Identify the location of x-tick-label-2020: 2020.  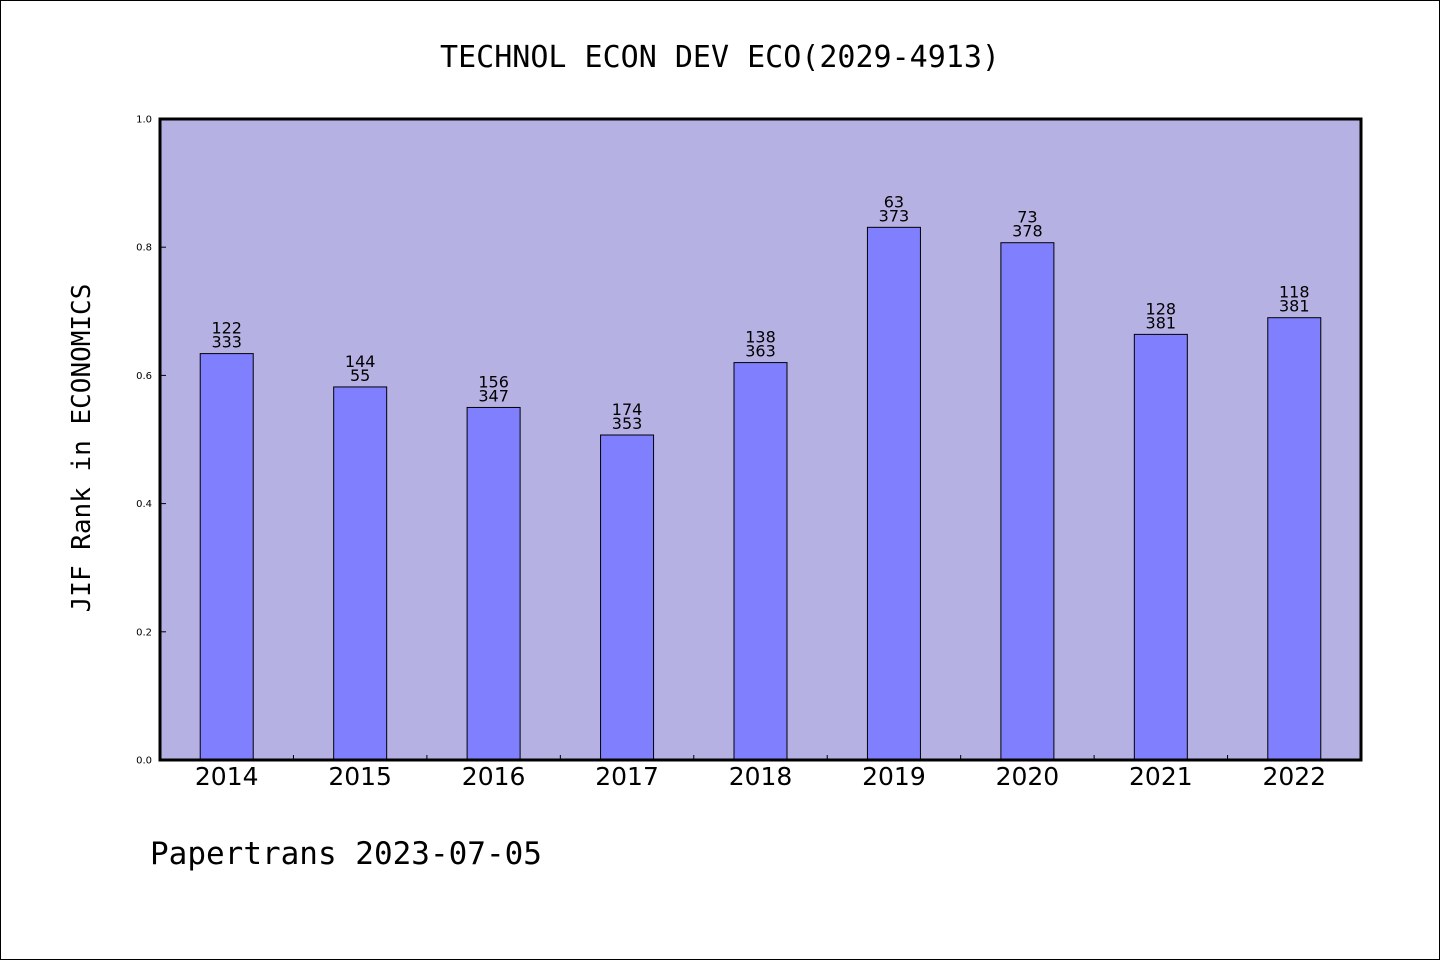
(1028, 776).